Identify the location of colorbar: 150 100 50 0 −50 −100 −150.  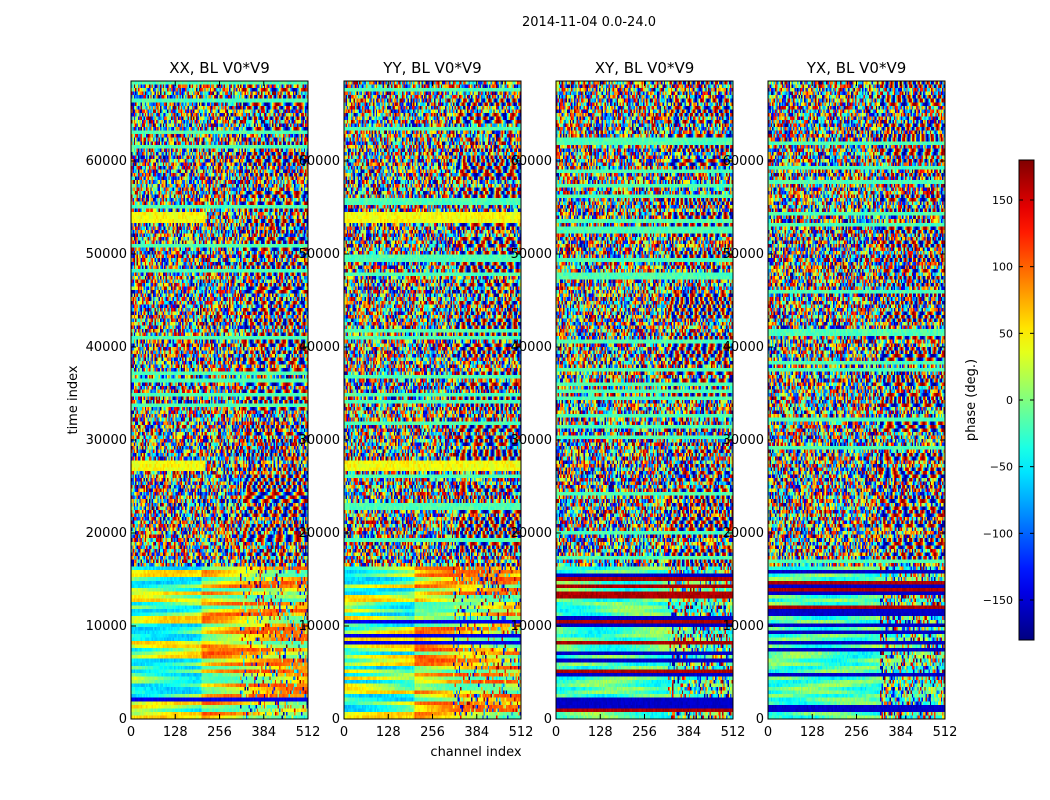
(1009, 400).